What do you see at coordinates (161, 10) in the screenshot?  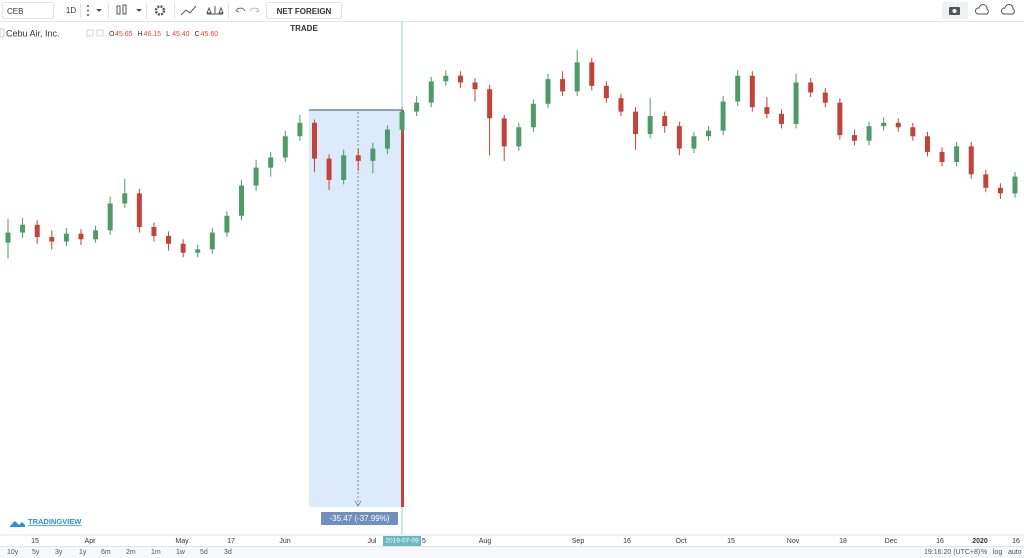 I see `settings-button` at bounding box center [161, 10].